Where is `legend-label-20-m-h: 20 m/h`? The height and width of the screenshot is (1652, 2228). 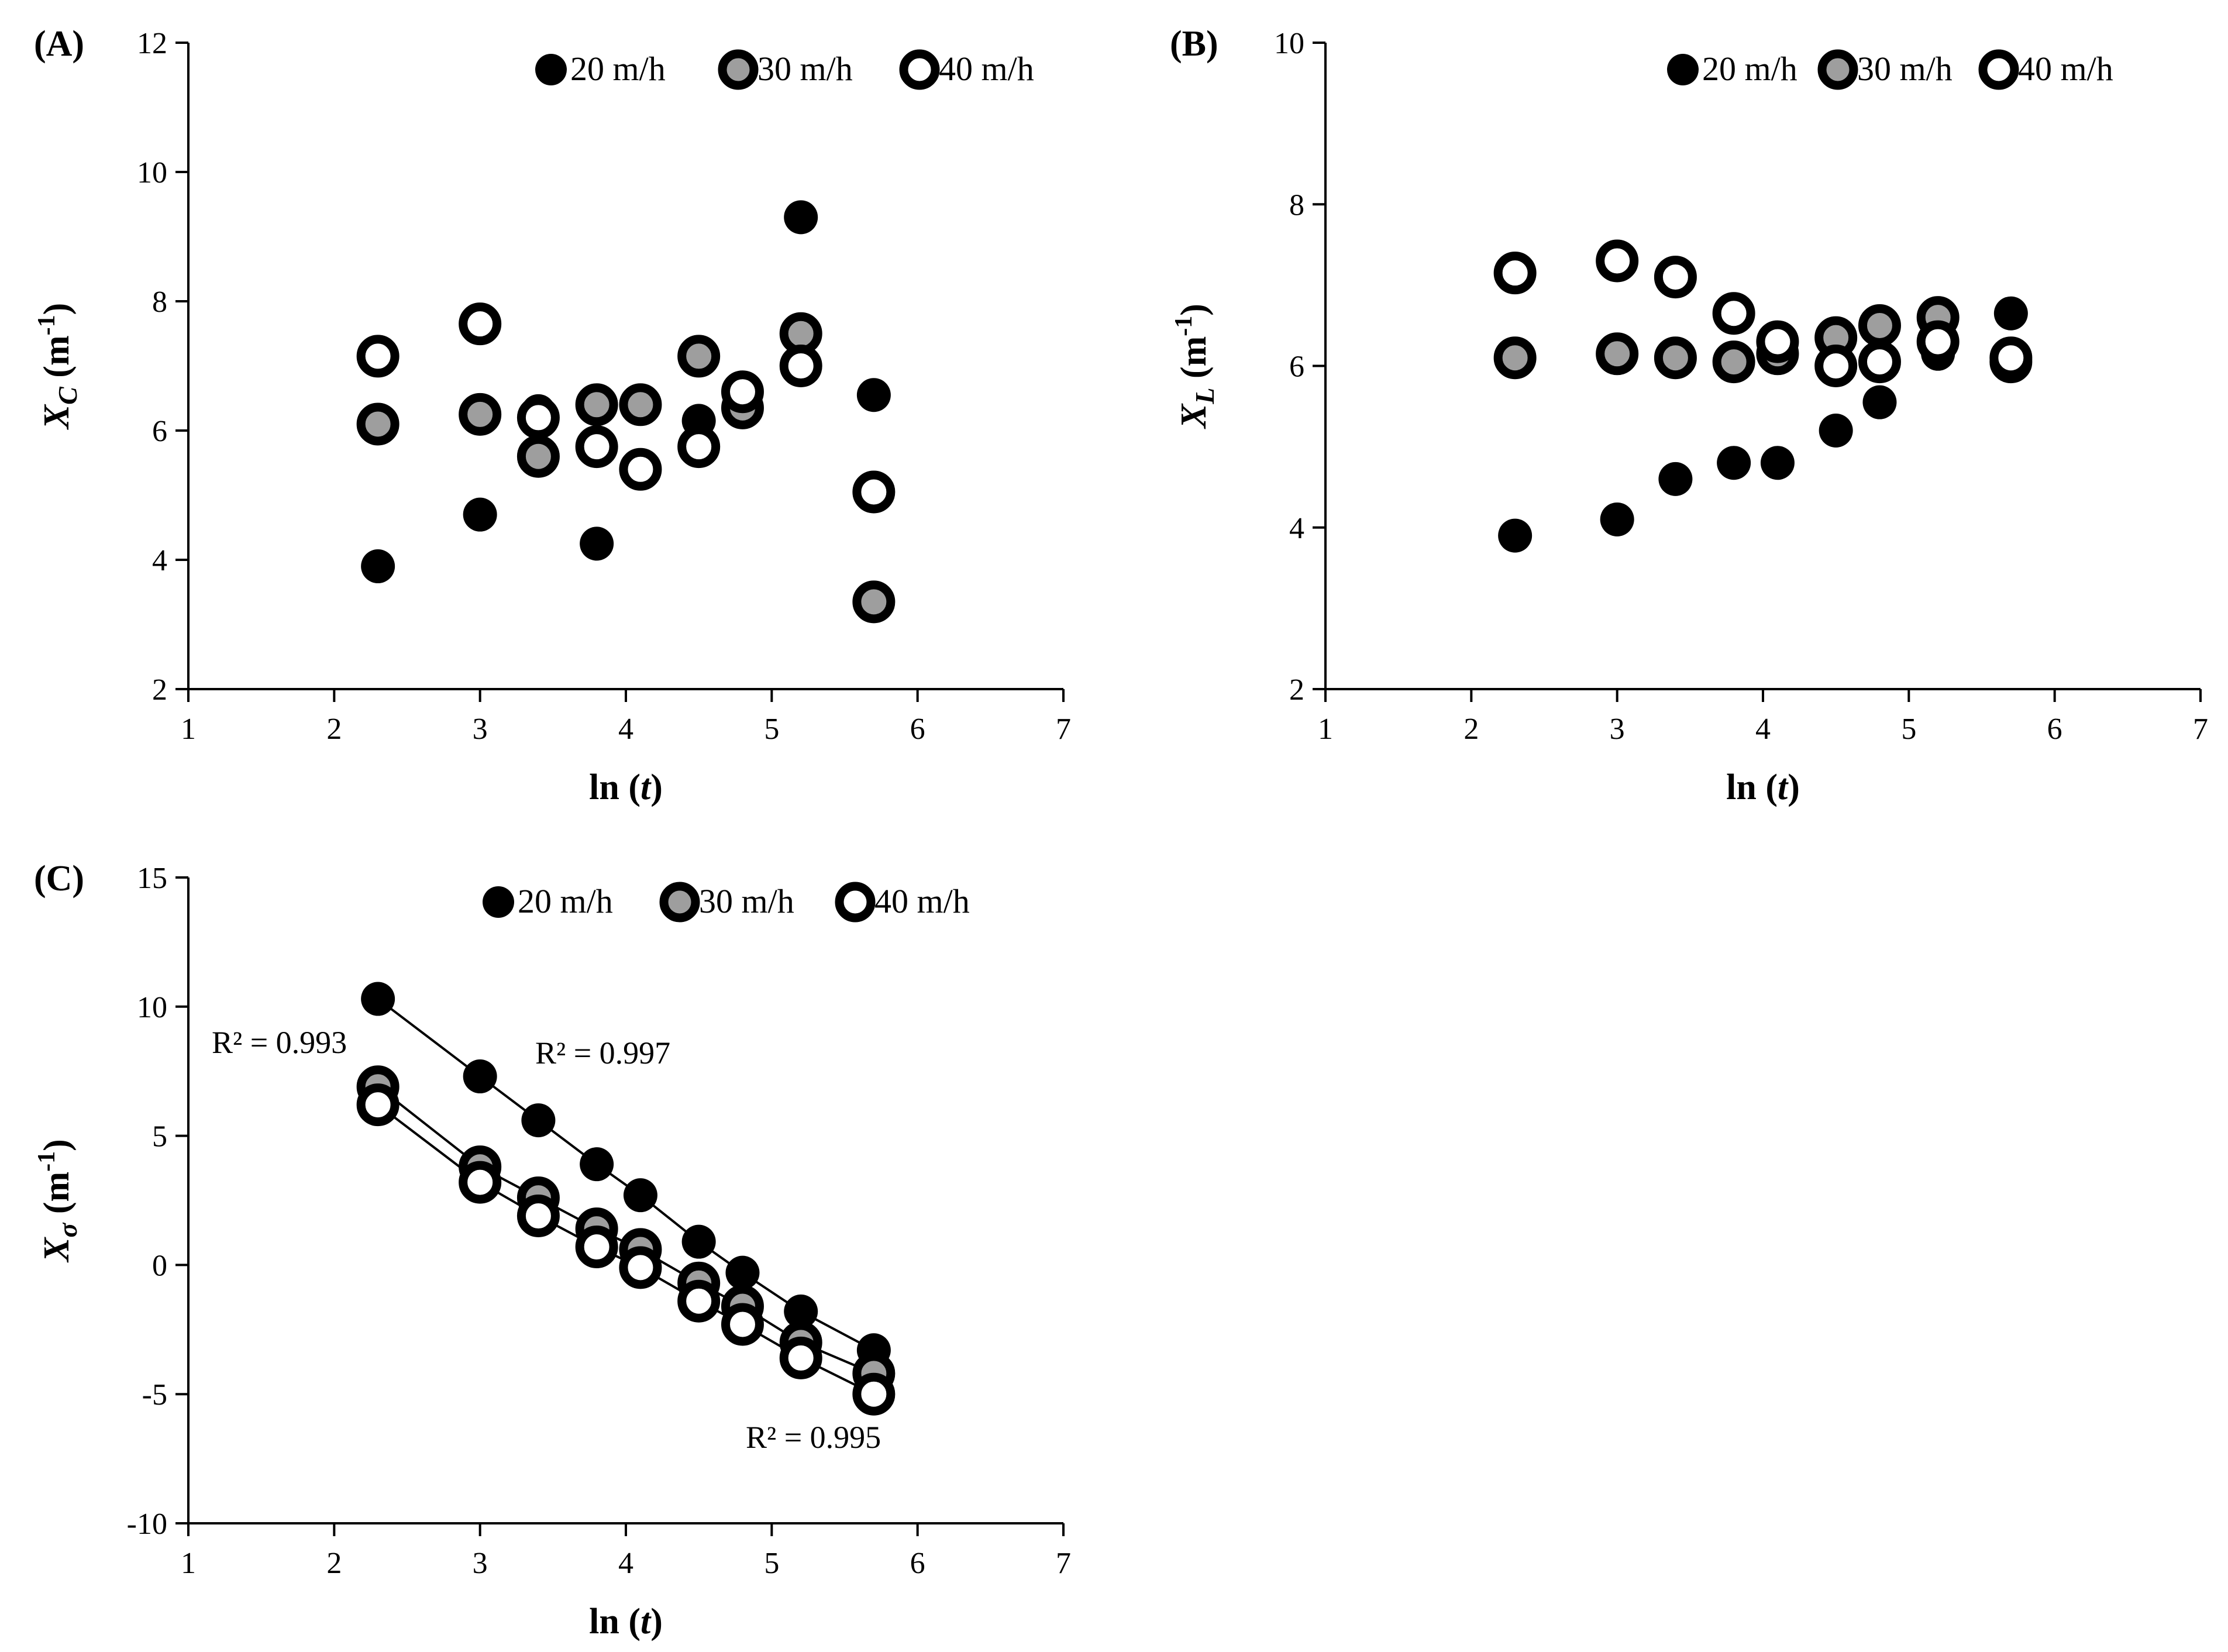 legend-label-20-m-h: 20 m/h is located at coordinates (1749, 69).